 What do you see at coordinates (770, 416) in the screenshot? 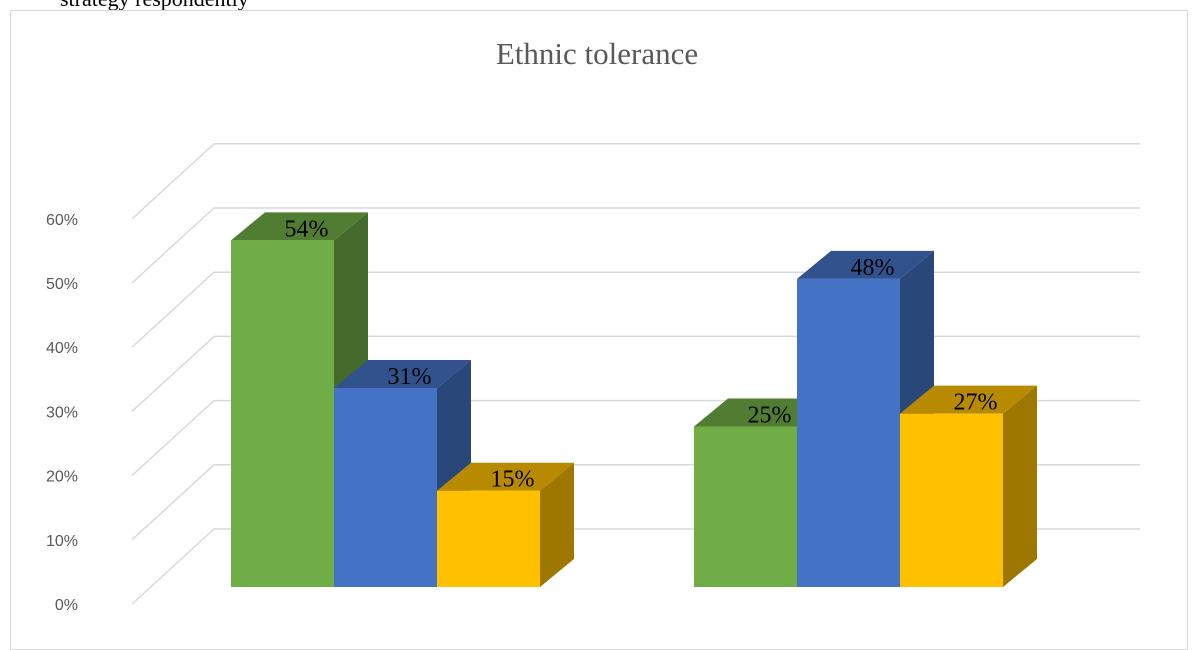
I see `data-label: 25%` at bounding box center [770, 416].